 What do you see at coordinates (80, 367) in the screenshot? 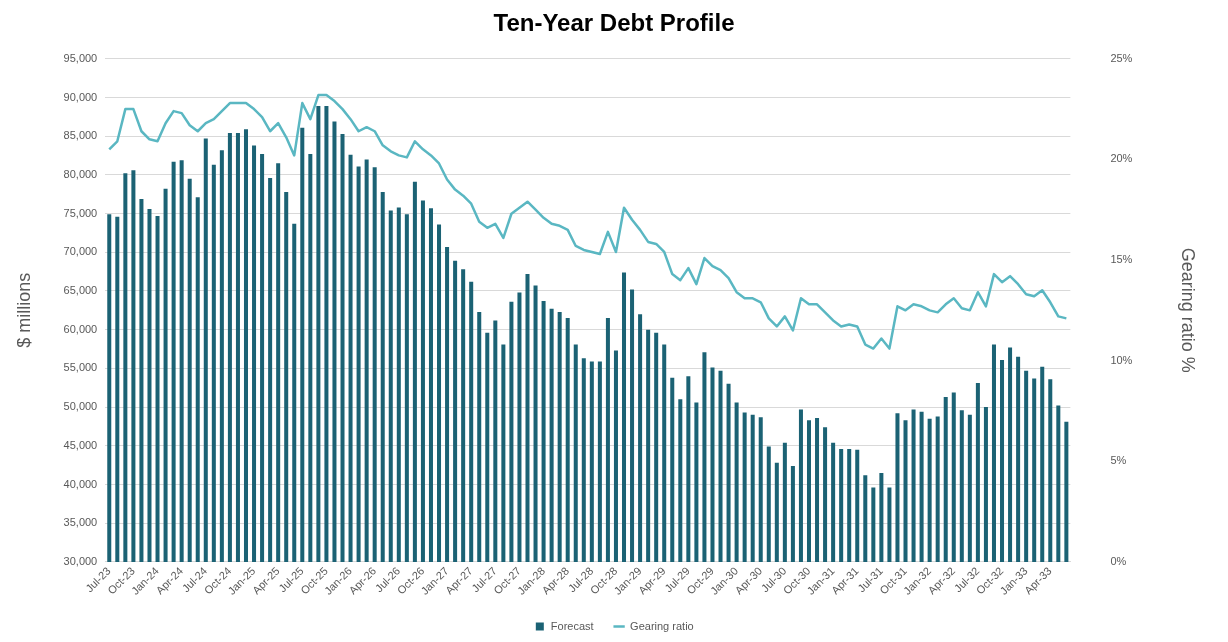
I see `y-tick-label: 55,000` at bounding box center [80, 367].